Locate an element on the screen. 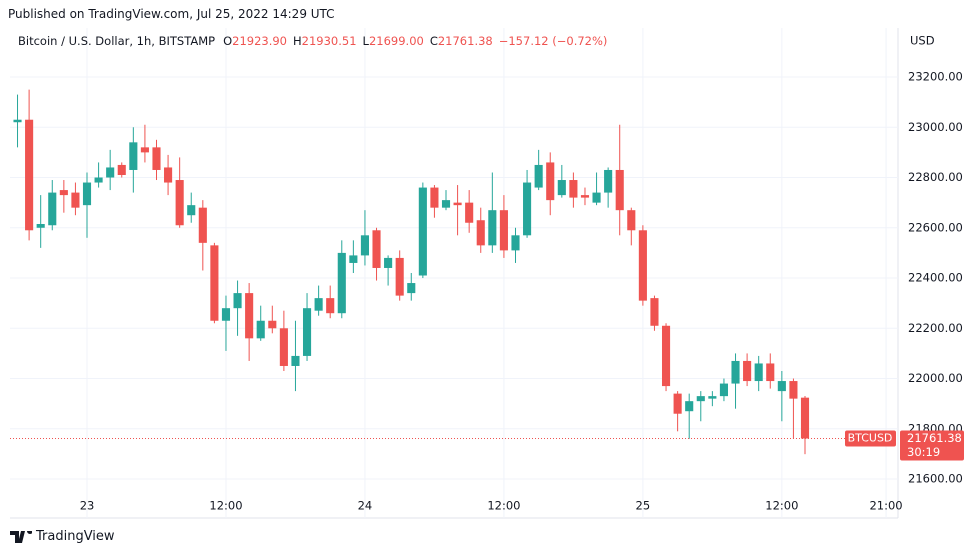 Image resolution: width=979 pixels, height=555 pixels. change: −157.12 (−0.72%) is located at coordinates (553, 41).